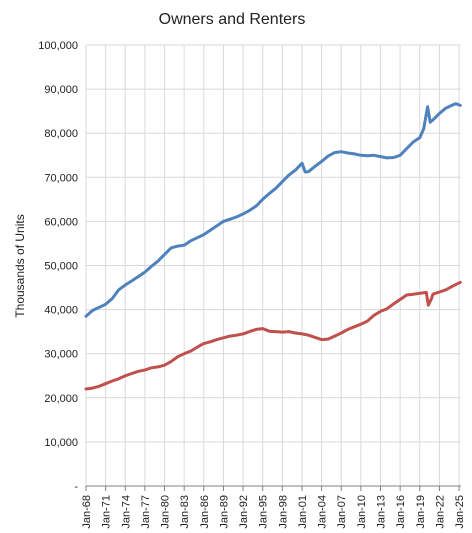 This screenshot has width=472, height=533. I want to click on y-tick-label: 30,000, so click(61, 355).